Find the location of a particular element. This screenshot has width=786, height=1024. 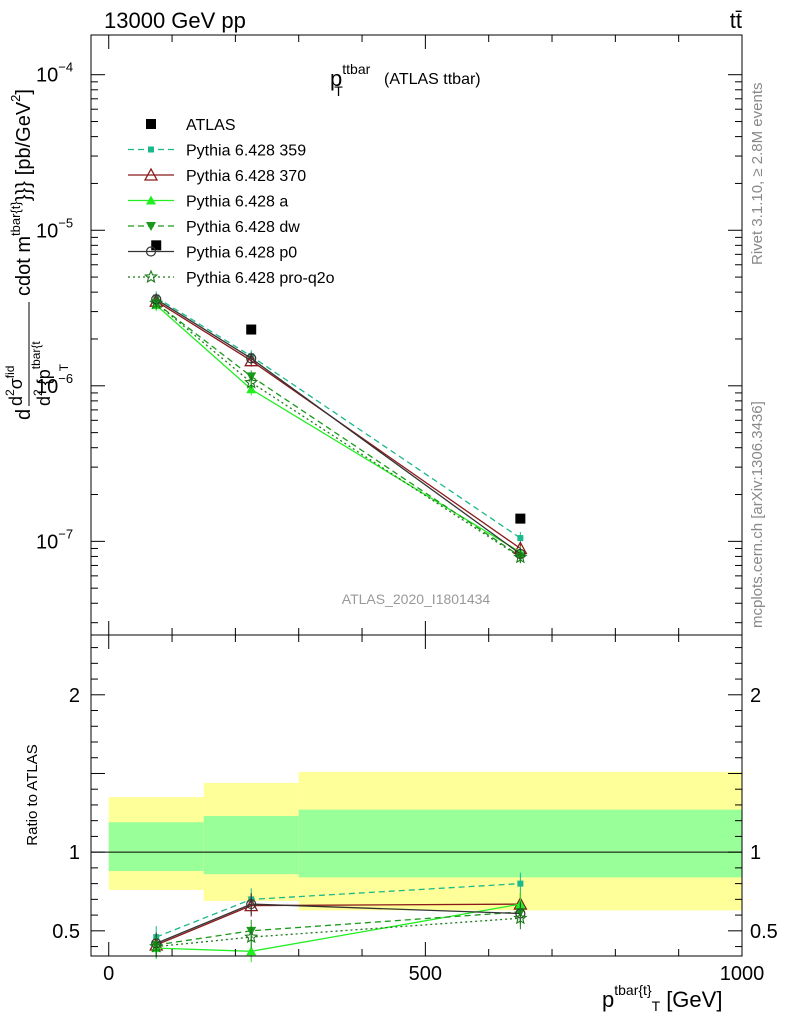

series-line-pythia-6-428-p0 is located at coordinates (338, 426).